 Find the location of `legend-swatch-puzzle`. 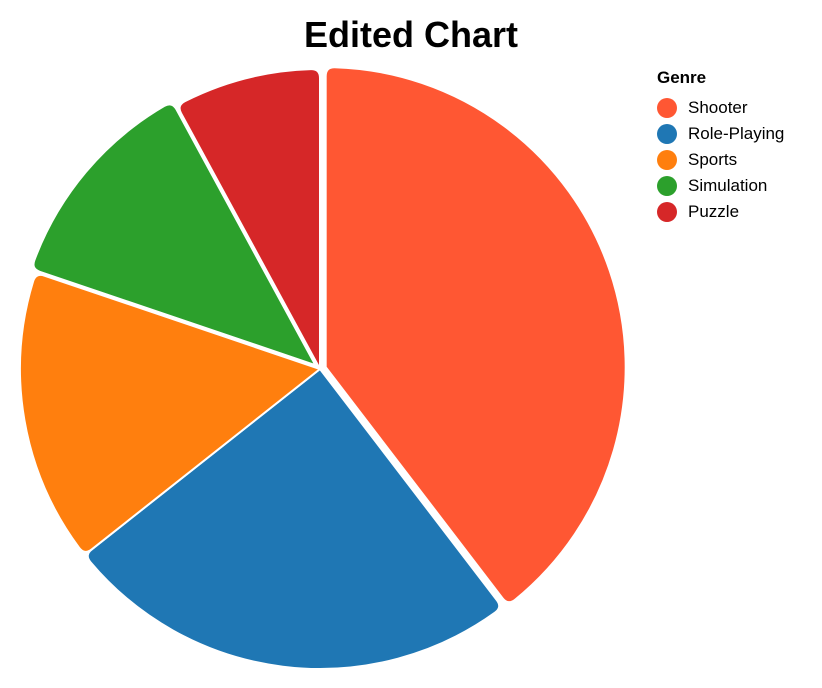

legend-swatch-puzzle is located at coordinates (667, 212).